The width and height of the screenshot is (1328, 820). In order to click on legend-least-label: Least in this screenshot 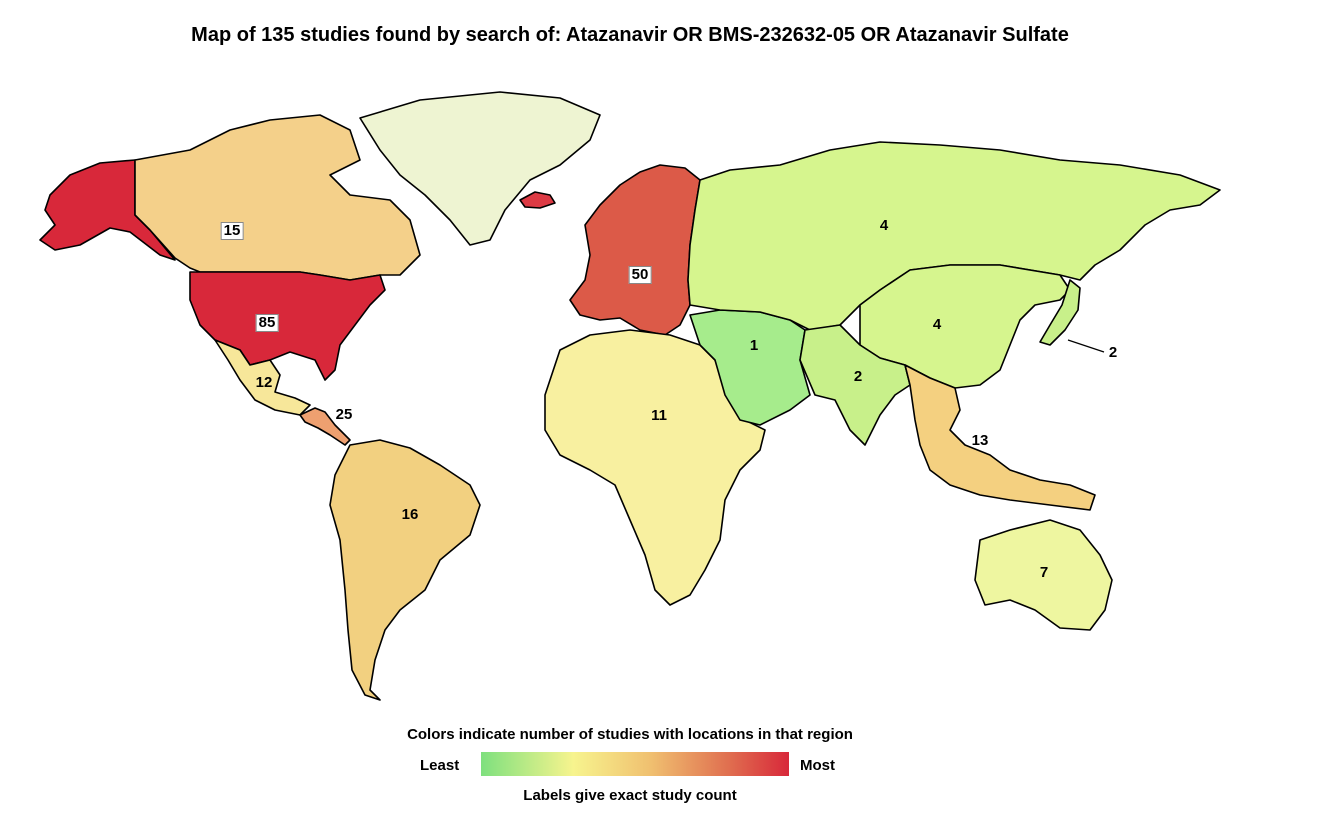, I will do `click(439, 765)`.